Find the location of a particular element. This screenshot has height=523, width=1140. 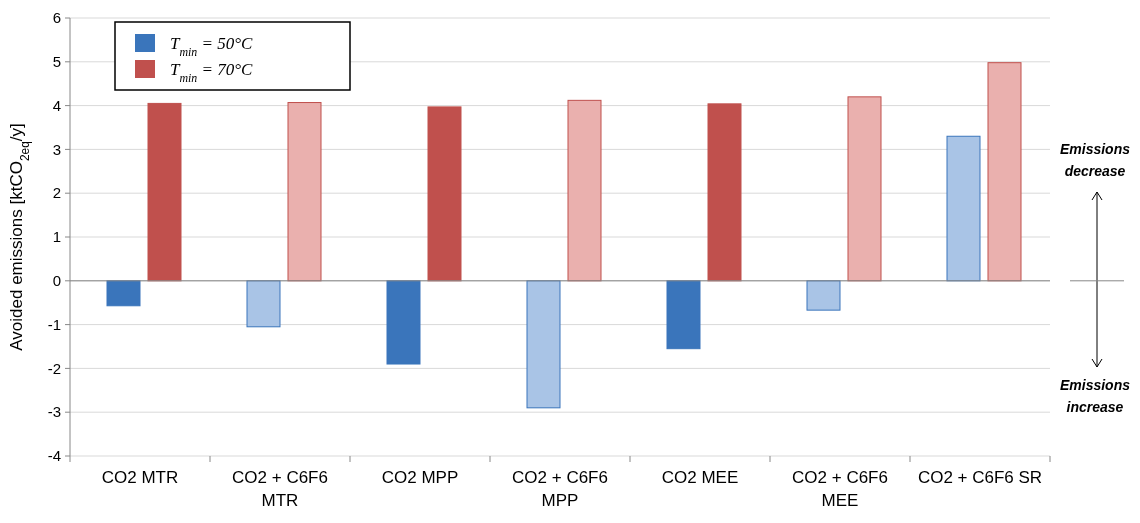

text: Emissions decrease is located at coordinates (1095, 160).